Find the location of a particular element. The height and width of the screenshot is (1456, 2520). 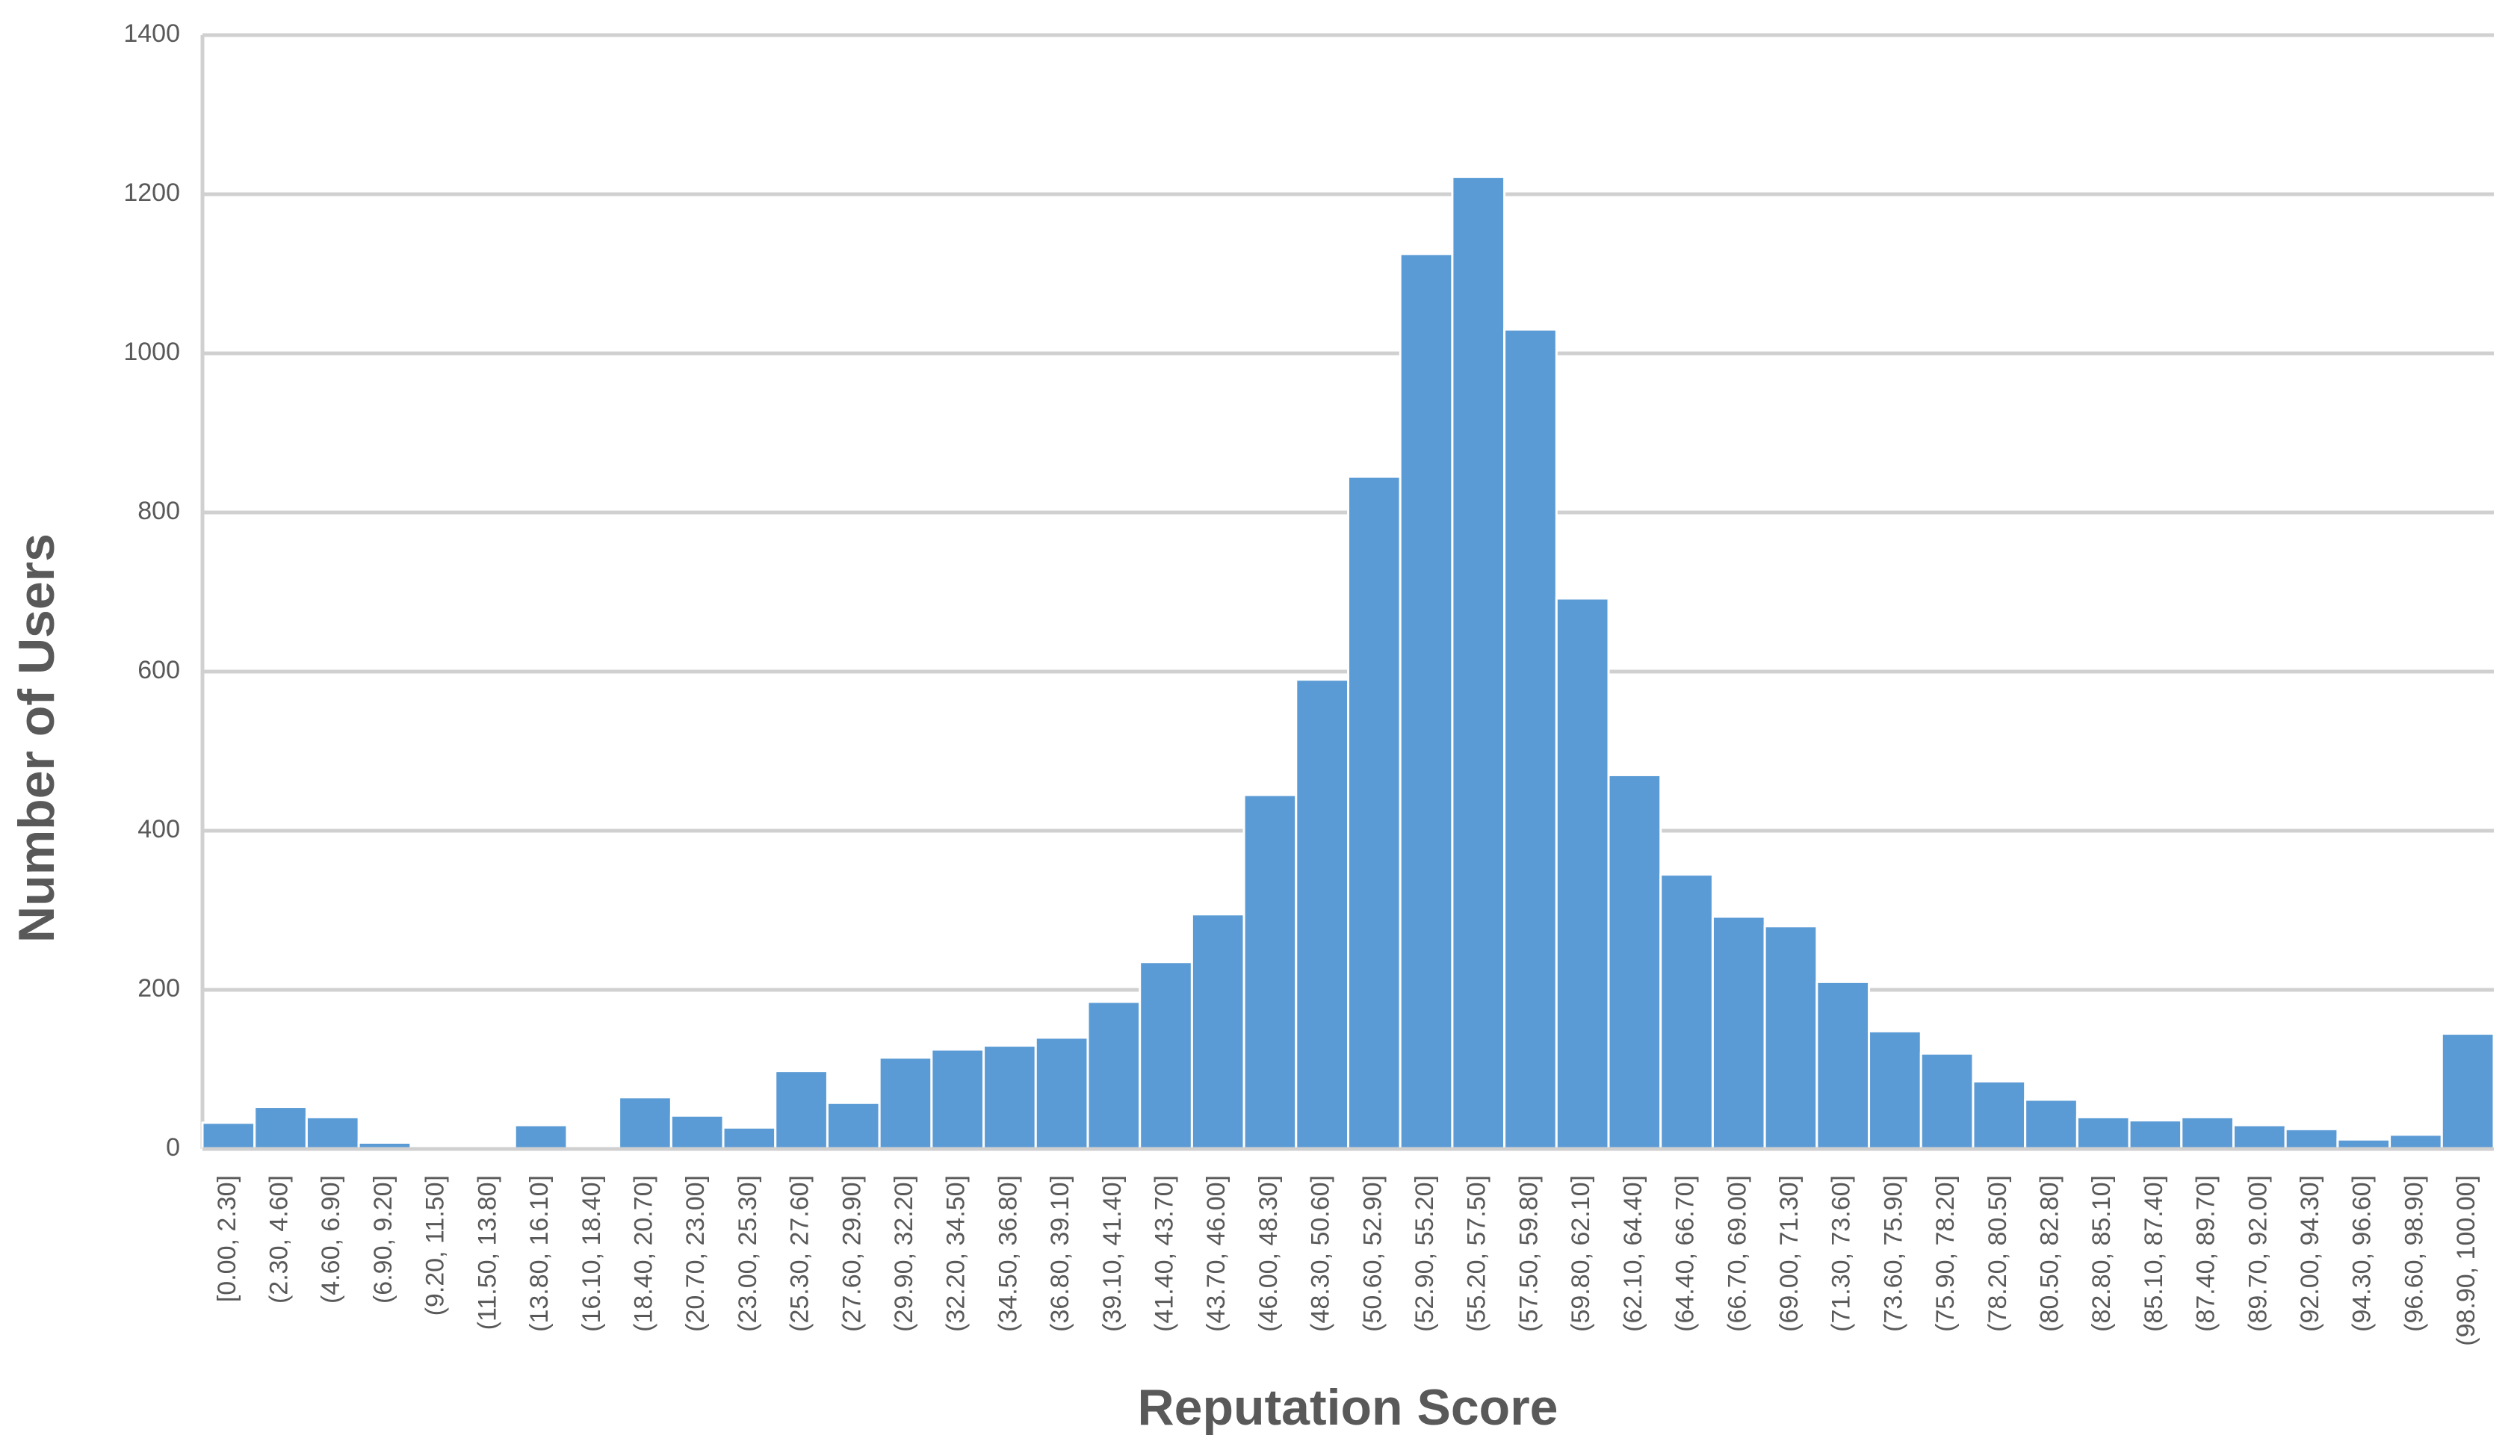

x-tick-label: (59.80, 62.10] is located at coordinates (1581, 1253).